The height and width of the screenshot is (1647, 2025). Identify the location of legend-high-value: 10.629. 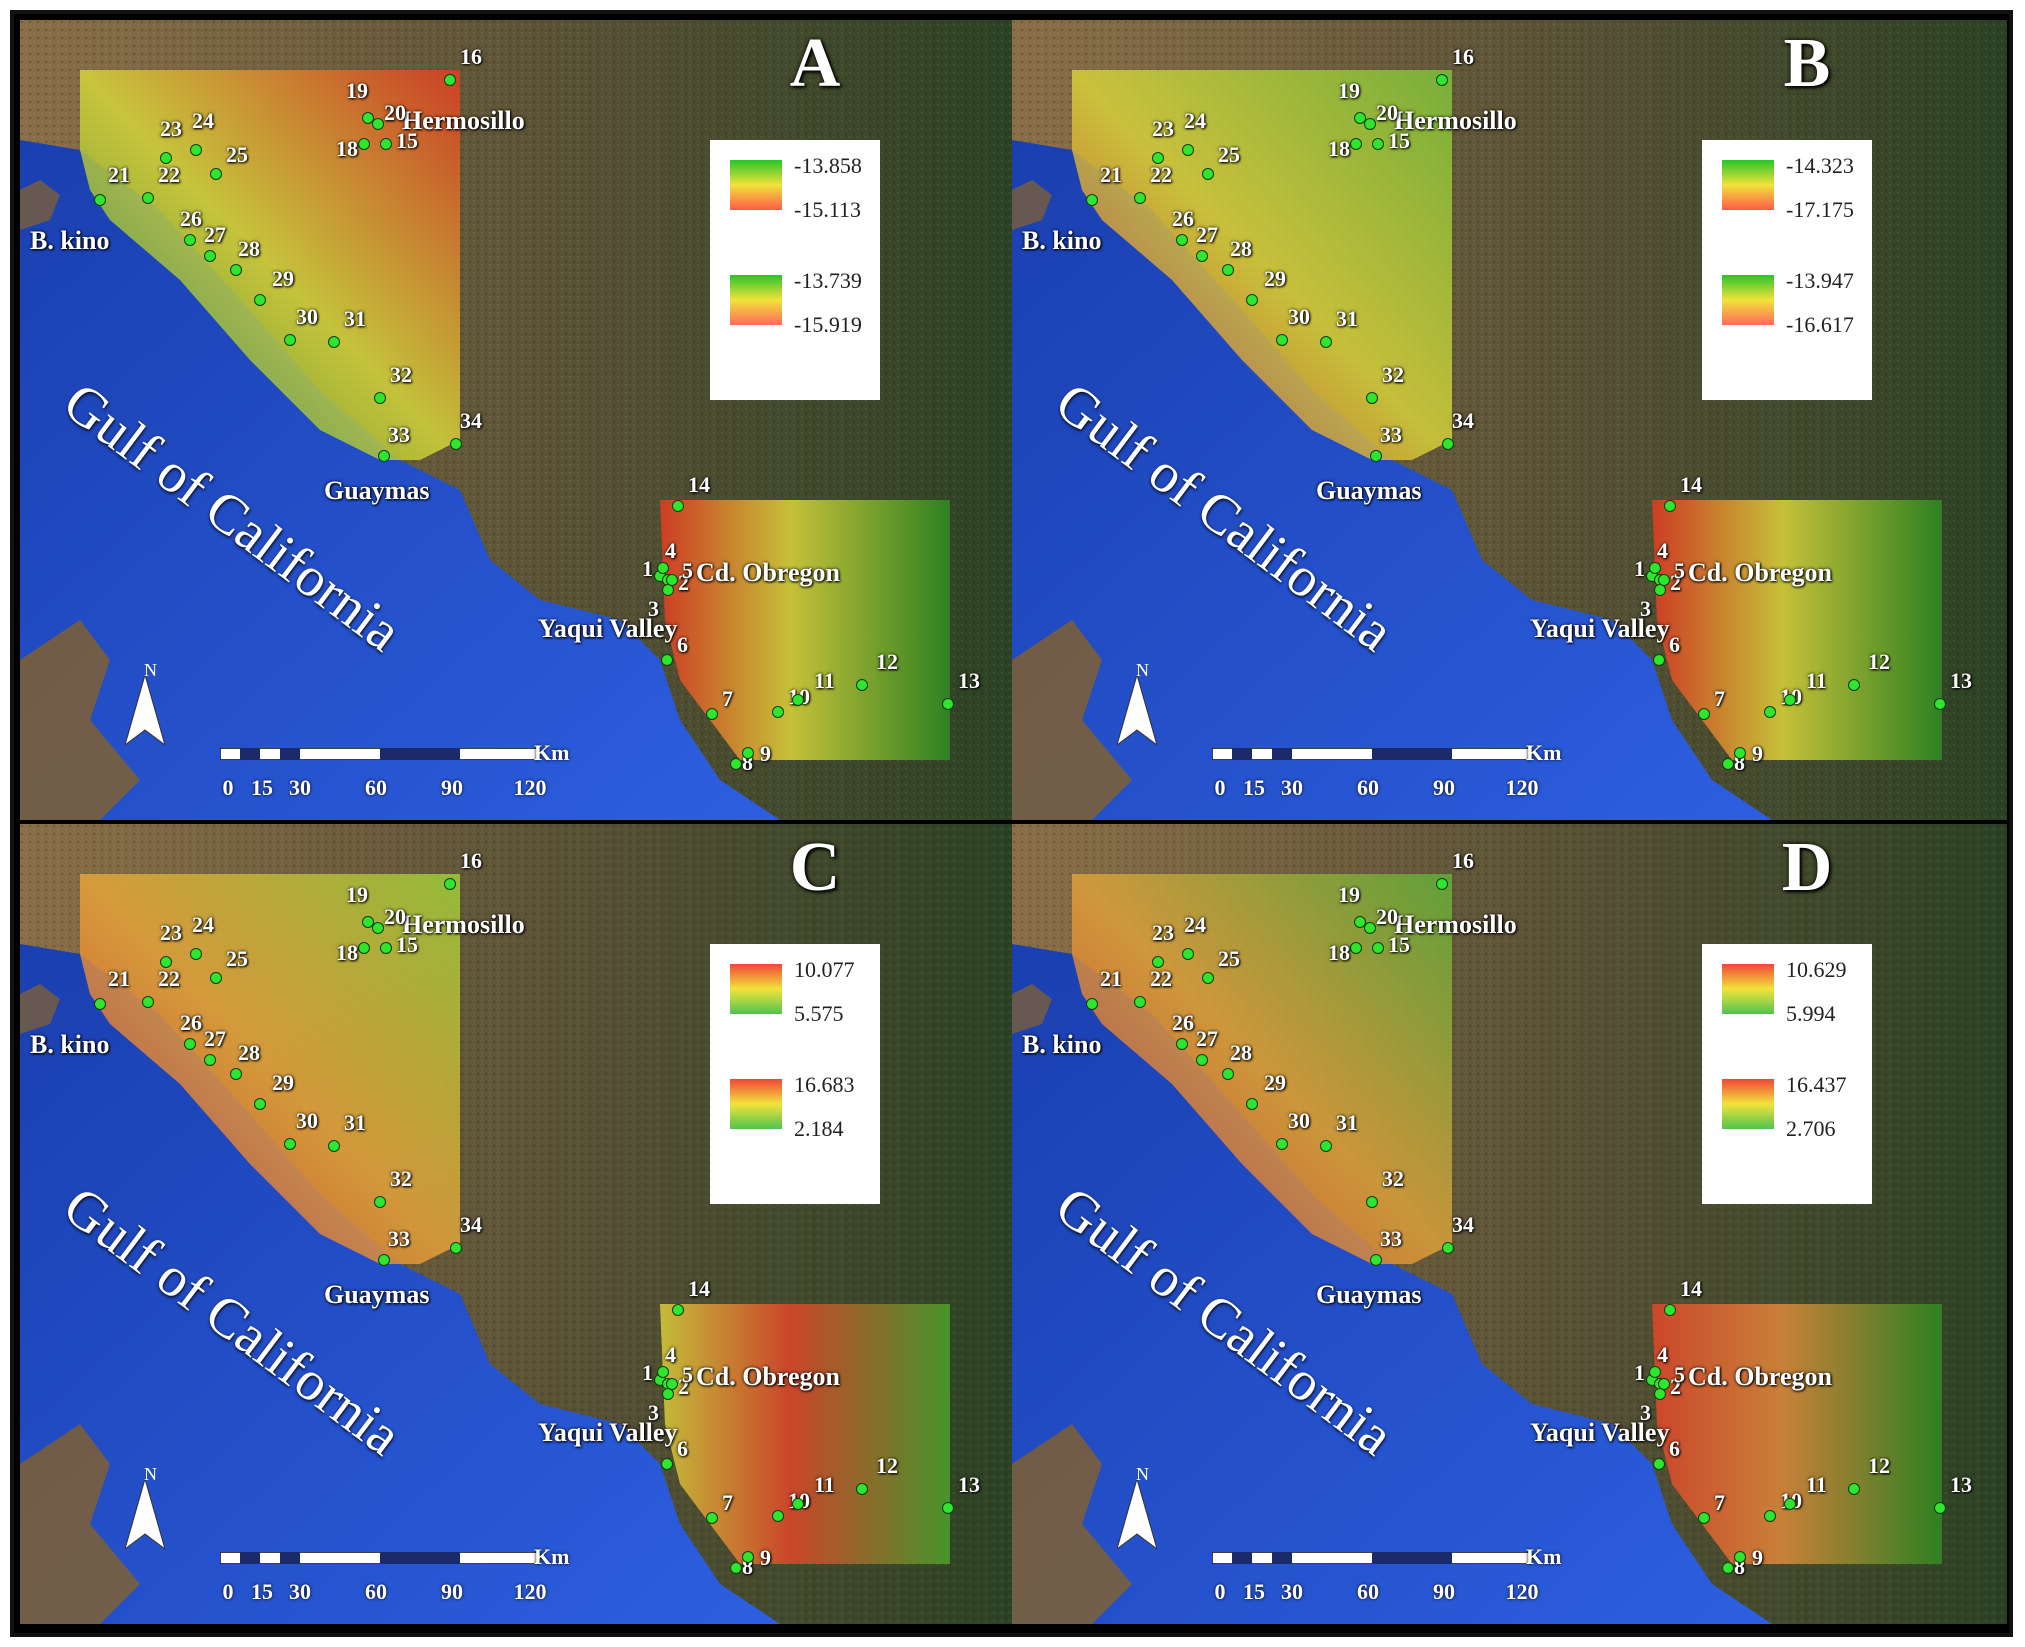
(1816, 969).